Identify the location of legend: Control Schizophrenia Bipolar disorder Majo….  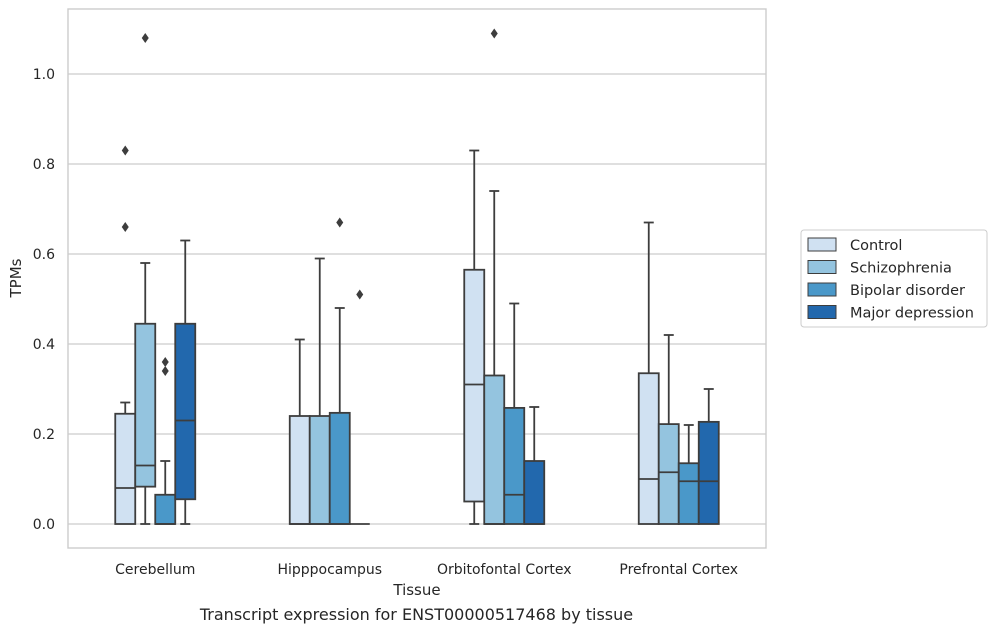
(894, 278).